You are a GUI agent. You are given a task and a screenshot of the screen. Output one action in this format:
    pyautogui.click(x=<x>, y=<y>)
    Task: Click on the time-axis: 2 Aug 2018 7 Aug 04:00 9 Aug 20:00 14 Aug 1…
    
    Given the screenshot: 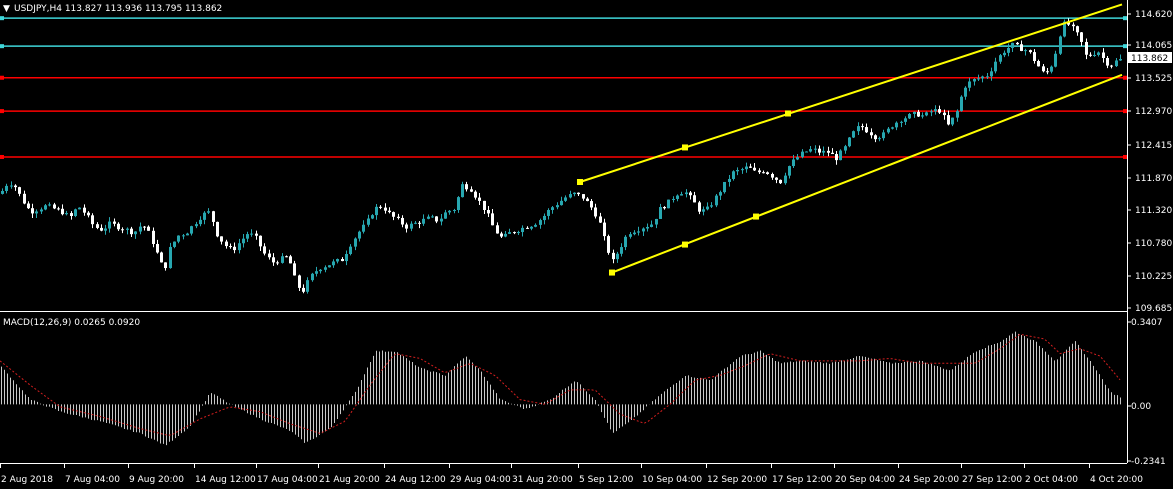 What is the action you would take?
    pyautogui.click(x=571, y=474)
    